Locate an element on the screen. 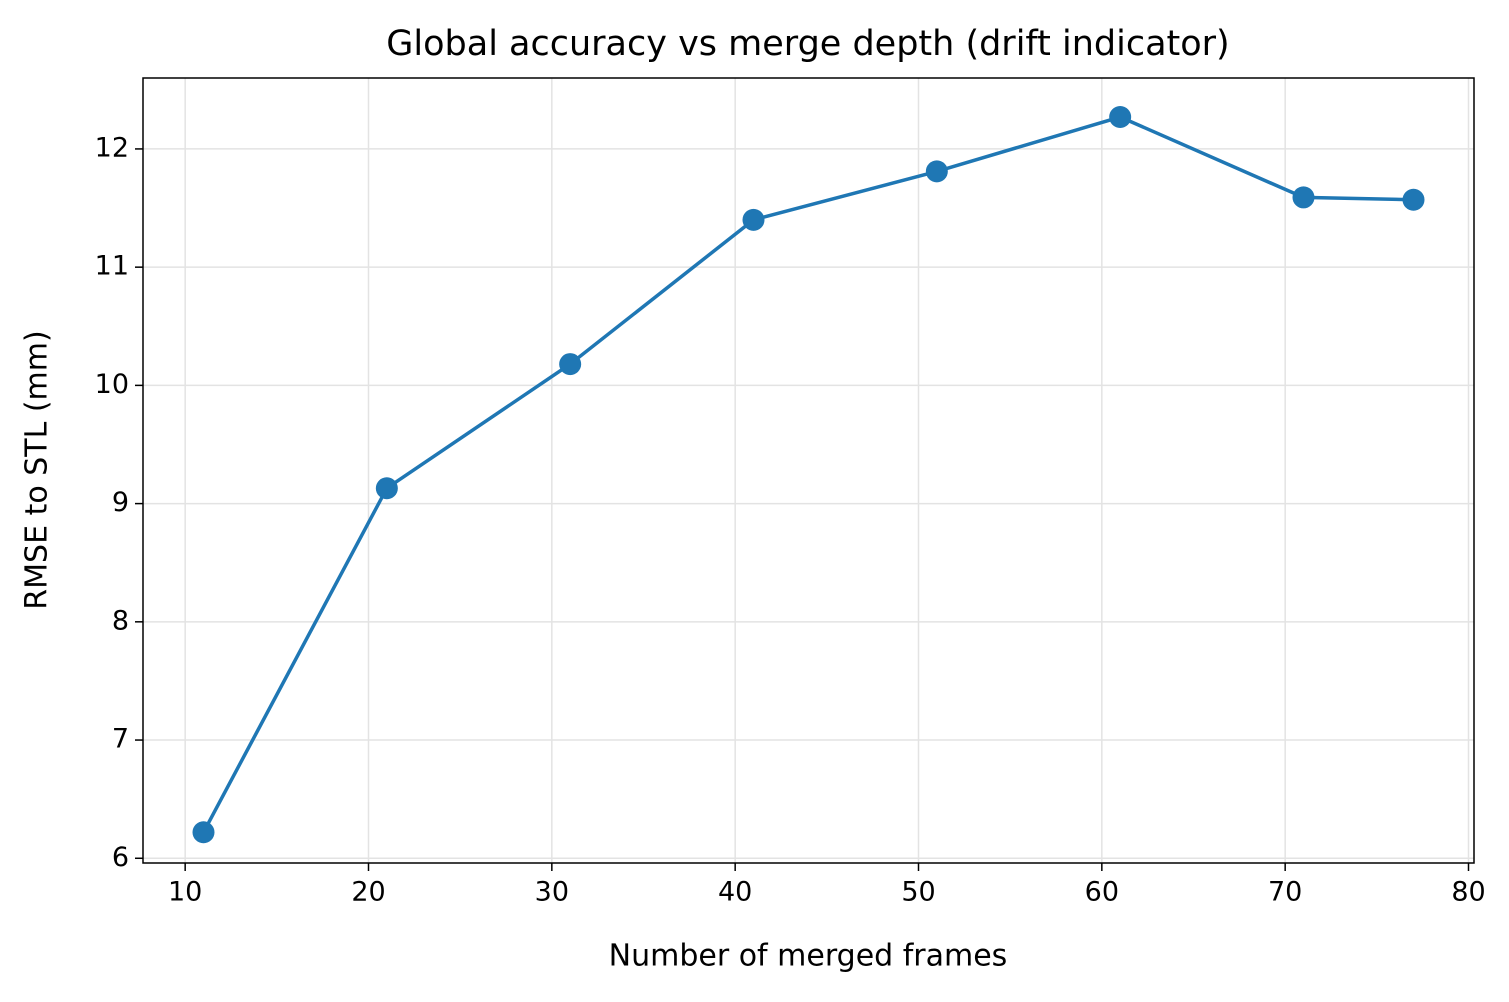 The height and width of the screenshot is (1002, 1509). y-tick-label: 9 is located at coordinates (120, 502).